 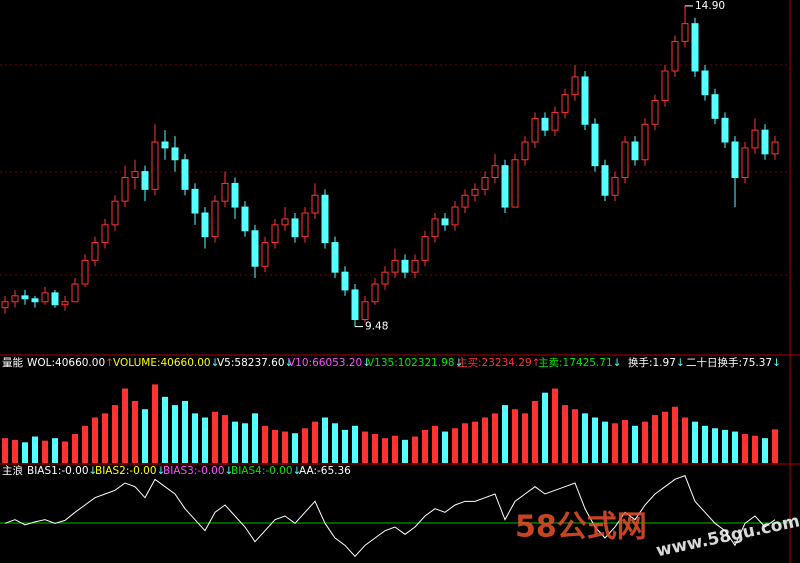 I want to click on indicator-value: V10:66053.20, so click(x=325, y=363).